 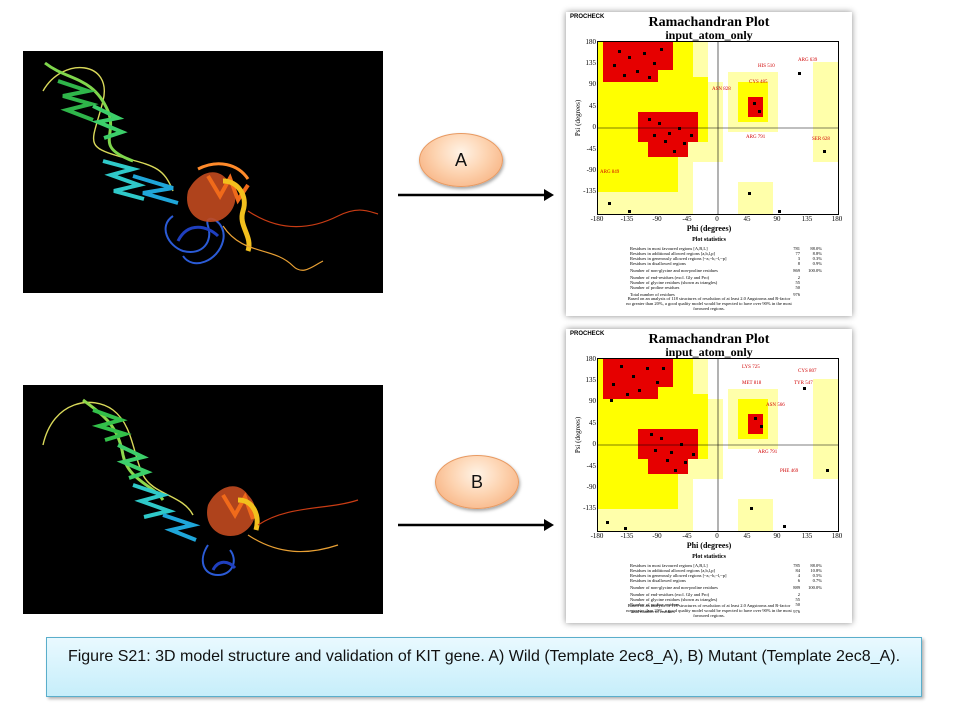 What do you see at coordinates (807, 371) in the screenshot?
I see `residue-label: CYS 807` at bounding box center [807, 371].